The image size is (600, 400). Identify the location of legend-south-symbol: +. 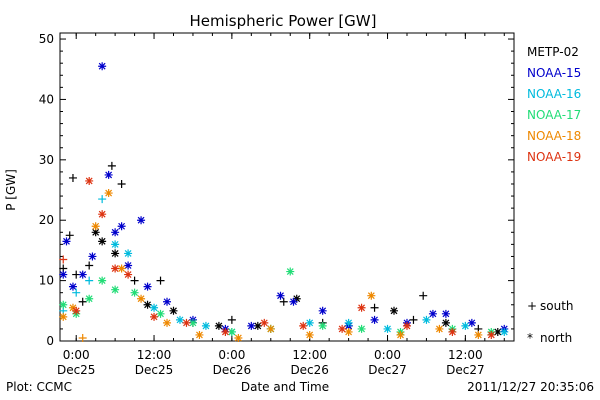
(532, 306).